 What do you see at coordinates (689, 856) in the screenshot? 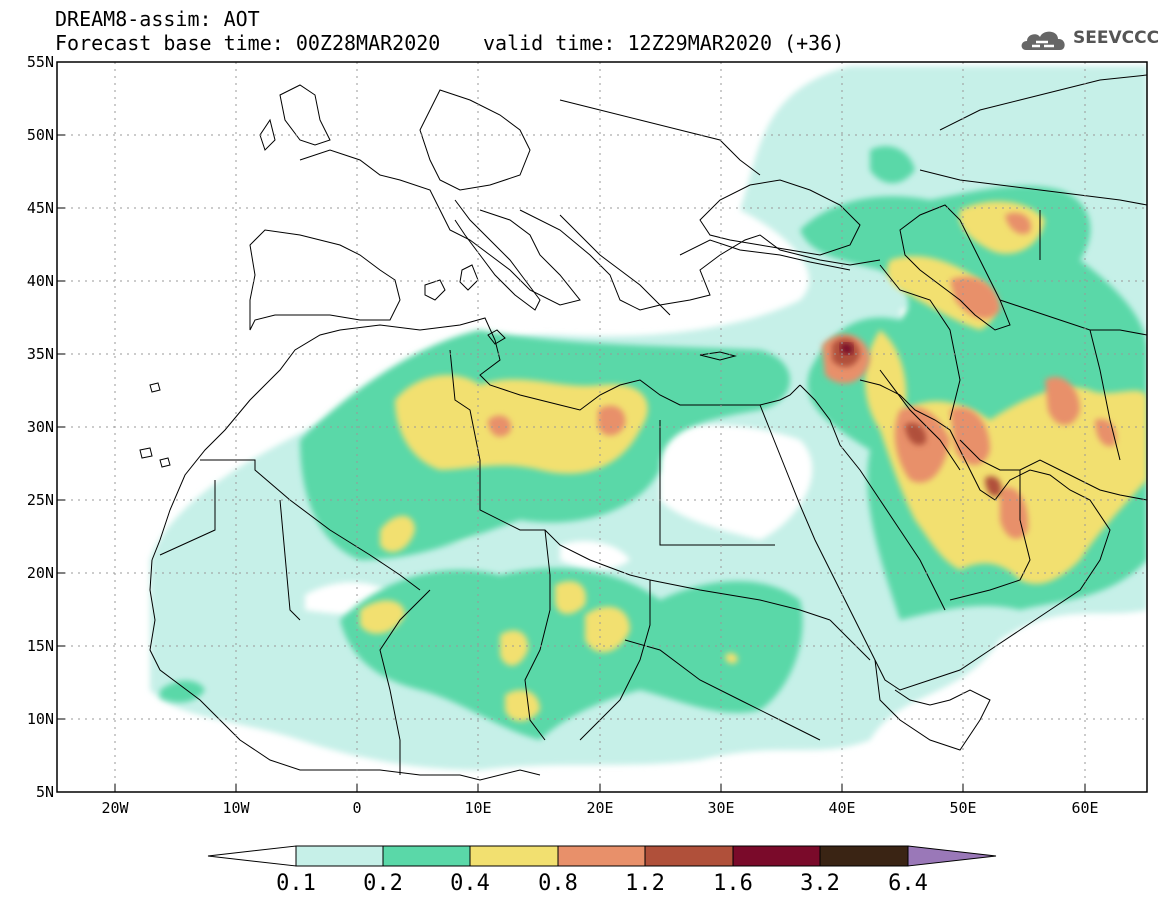
I see `colorbar-bin-1.2-1.6` at bounding box center [689, 856].